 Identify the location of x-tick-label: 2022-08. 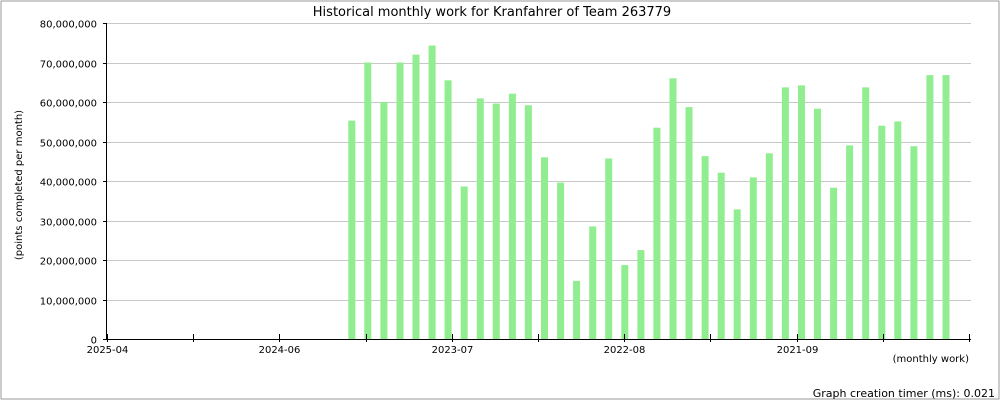
(625, 350).